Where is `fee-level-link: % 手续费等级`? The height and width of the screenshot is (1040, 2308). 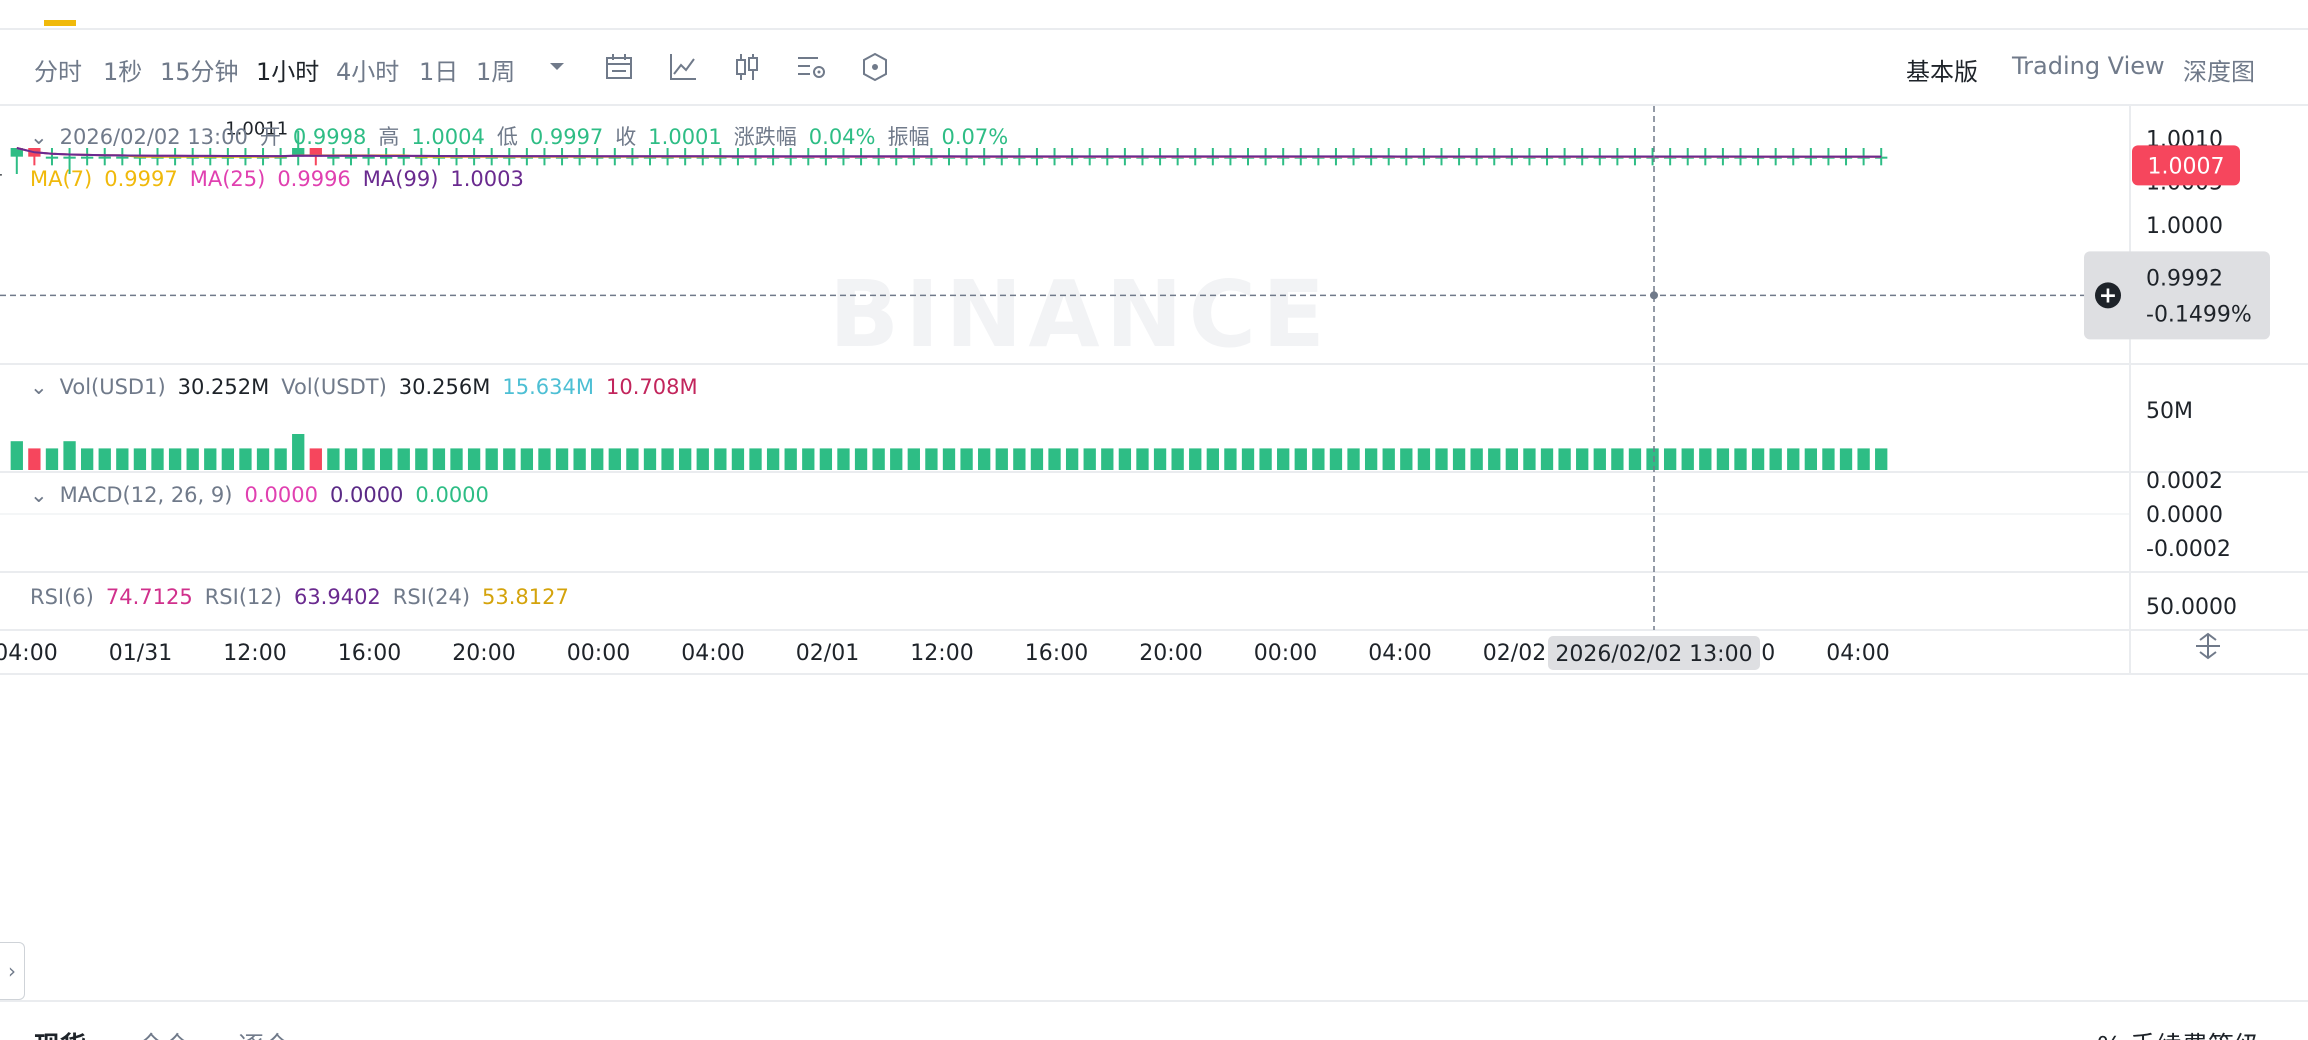 fee-level-link: % 手续费等级 is located at coordinates (2178, 1033).